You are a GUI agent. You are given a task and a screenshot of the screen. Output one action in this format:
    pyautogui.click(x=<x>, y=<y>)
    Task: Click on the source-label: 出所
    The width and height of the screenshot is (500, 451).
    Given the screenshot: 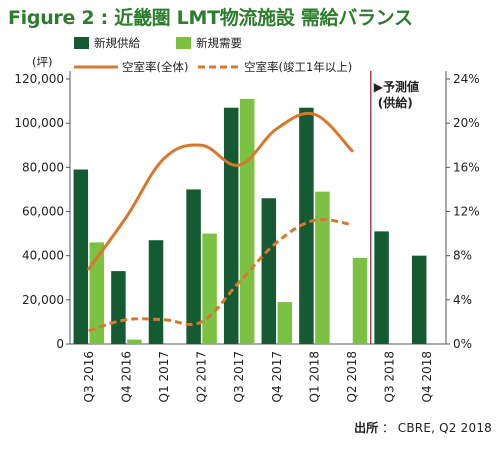 What is the action you would take?
    pyautogui.click(x=366, y=428)
    